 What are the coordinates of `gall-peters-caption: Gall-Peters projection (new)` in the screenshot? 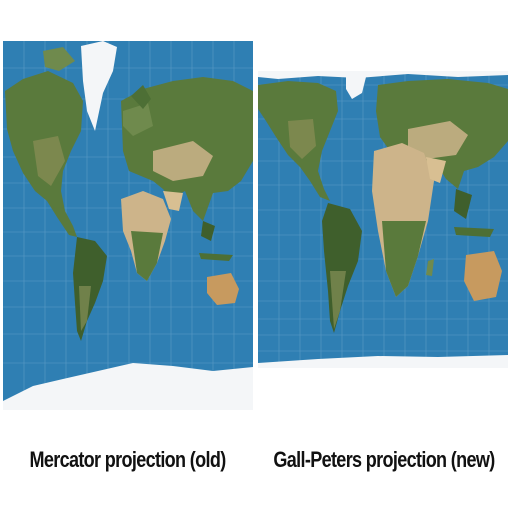 It's located at (384, 459).